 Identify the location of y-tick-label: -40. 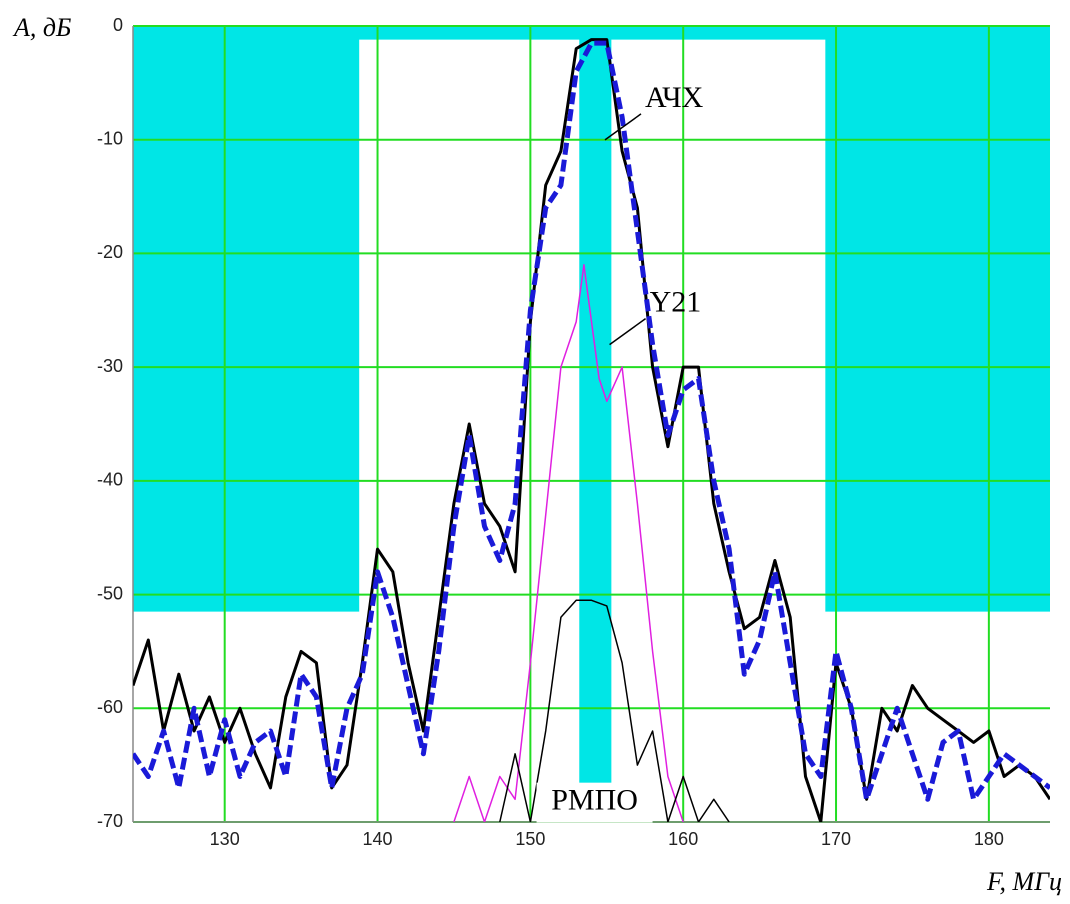
(110, 480).